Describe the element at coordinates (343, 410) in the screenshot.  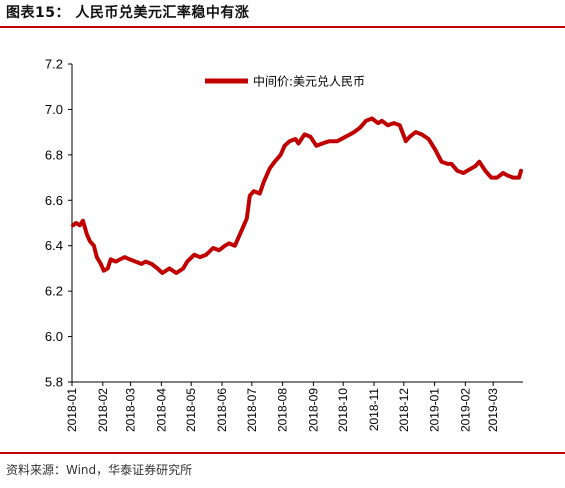
I see `x-tick-label: 2018-10` at that location.